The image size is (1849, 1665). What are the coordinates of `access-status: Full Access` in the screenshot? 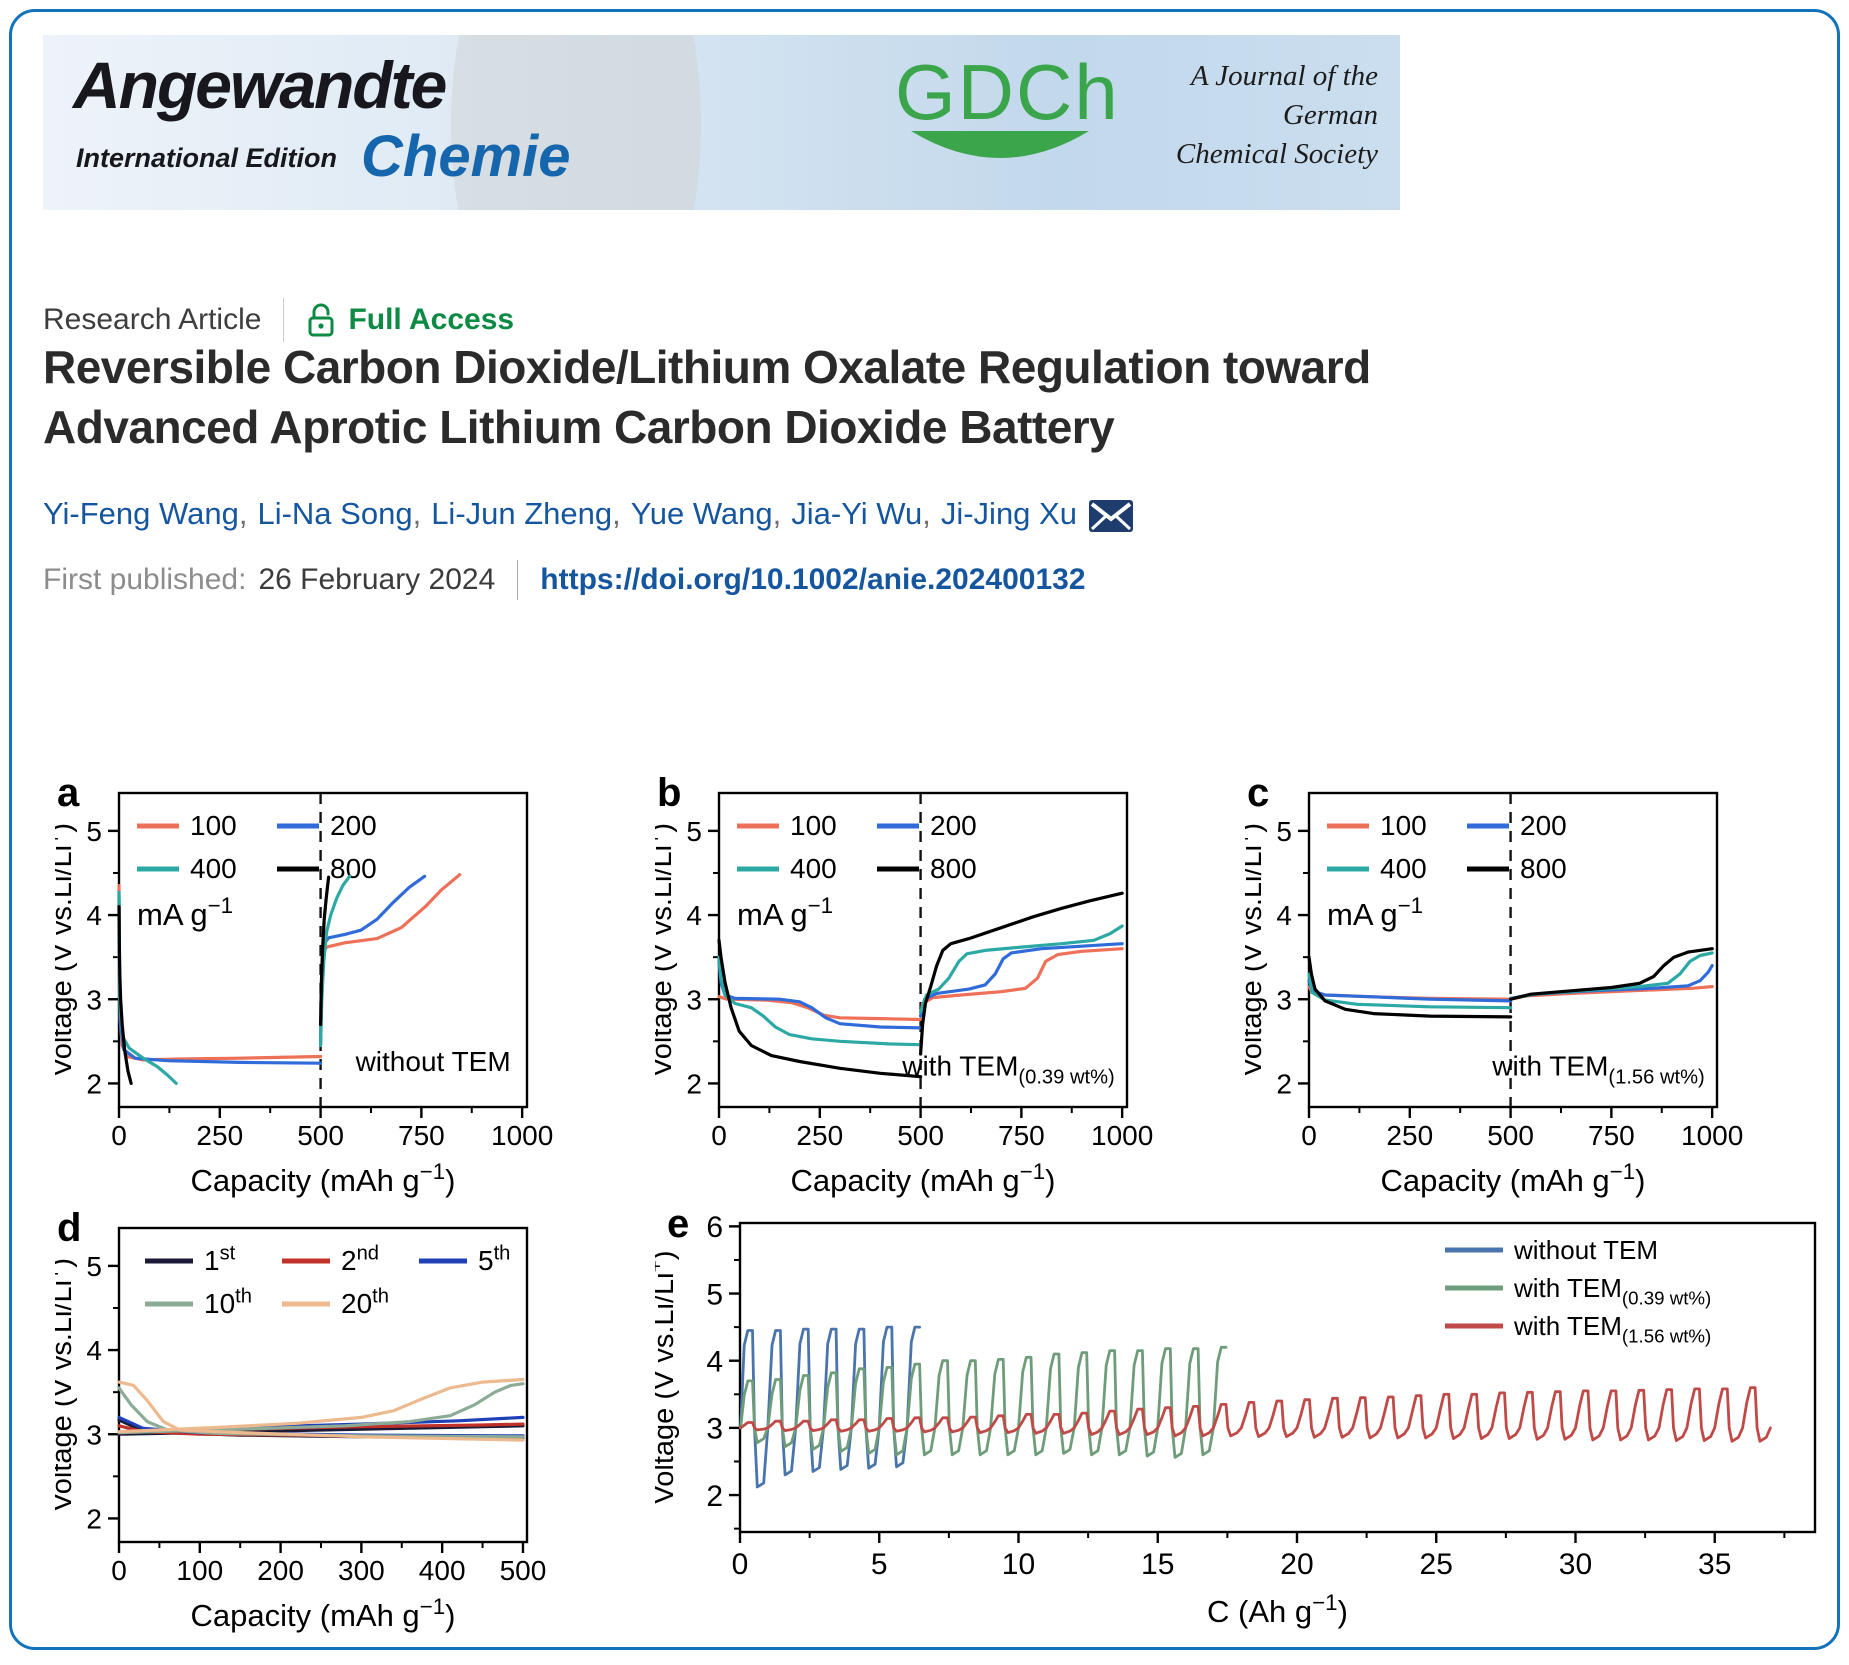 It's located at (410, 320).